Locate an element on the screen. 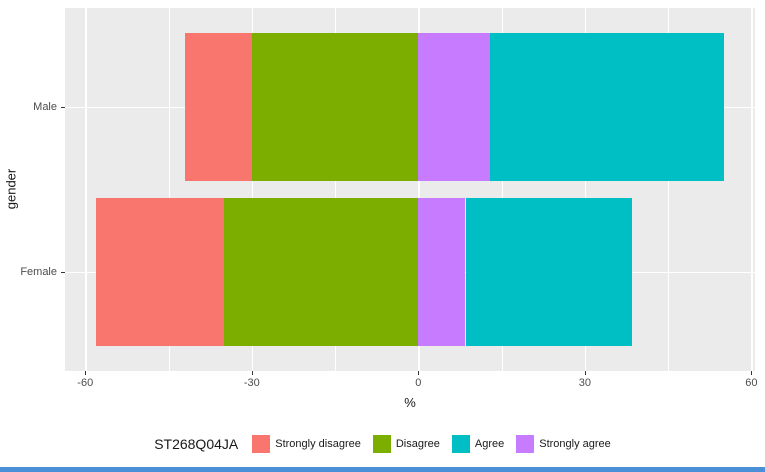 Image resolution: width=765 pixels, height=472 pixels. legend-label: Disagree is located at coordinates (417, 444).